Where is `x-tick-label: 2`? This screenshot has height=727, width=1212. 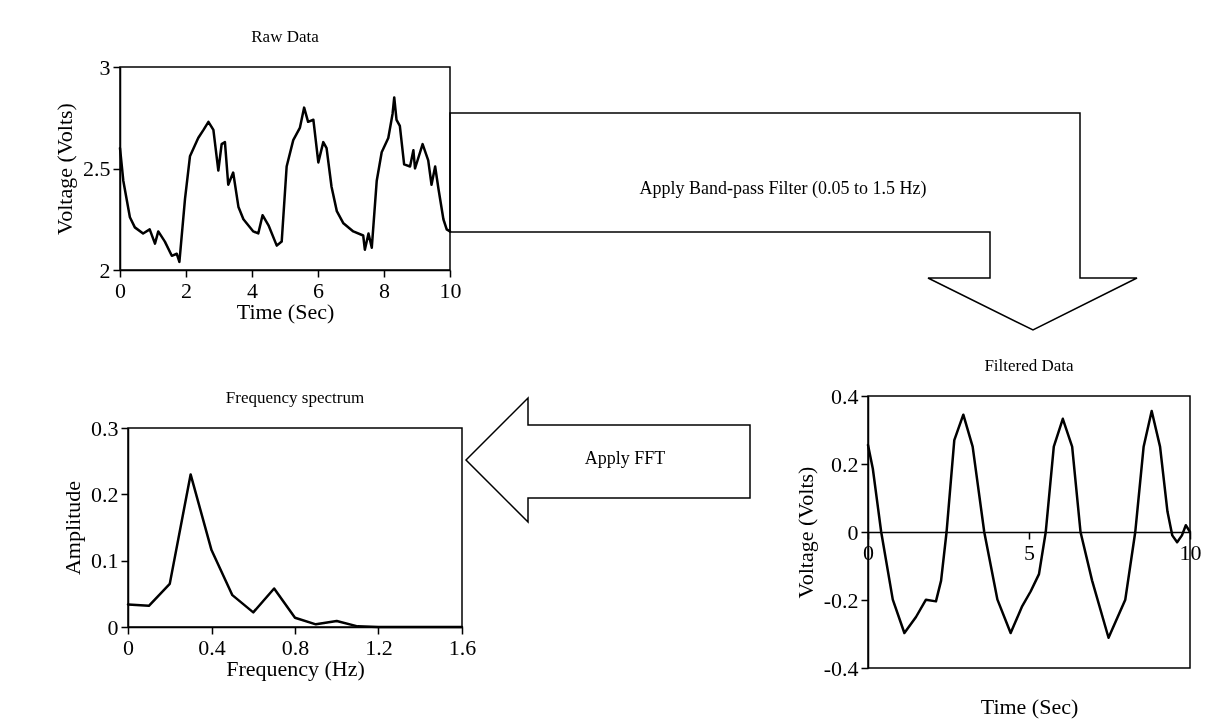 x-tick-label: 2 is located at coordinates (186, 290).